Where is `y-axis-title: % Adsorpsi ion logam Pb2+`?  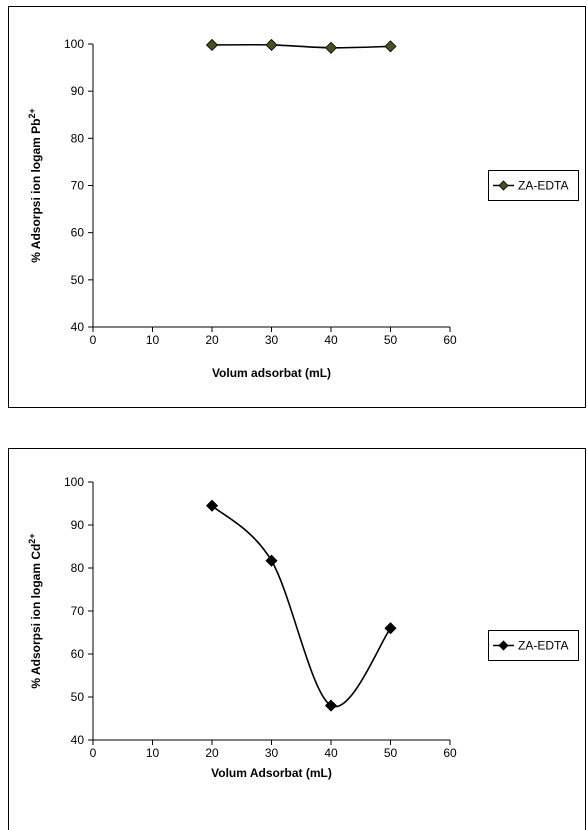 y-axis-title: % Adsorpsi ion logam Pb2+ is located at coordinates (35, 185).